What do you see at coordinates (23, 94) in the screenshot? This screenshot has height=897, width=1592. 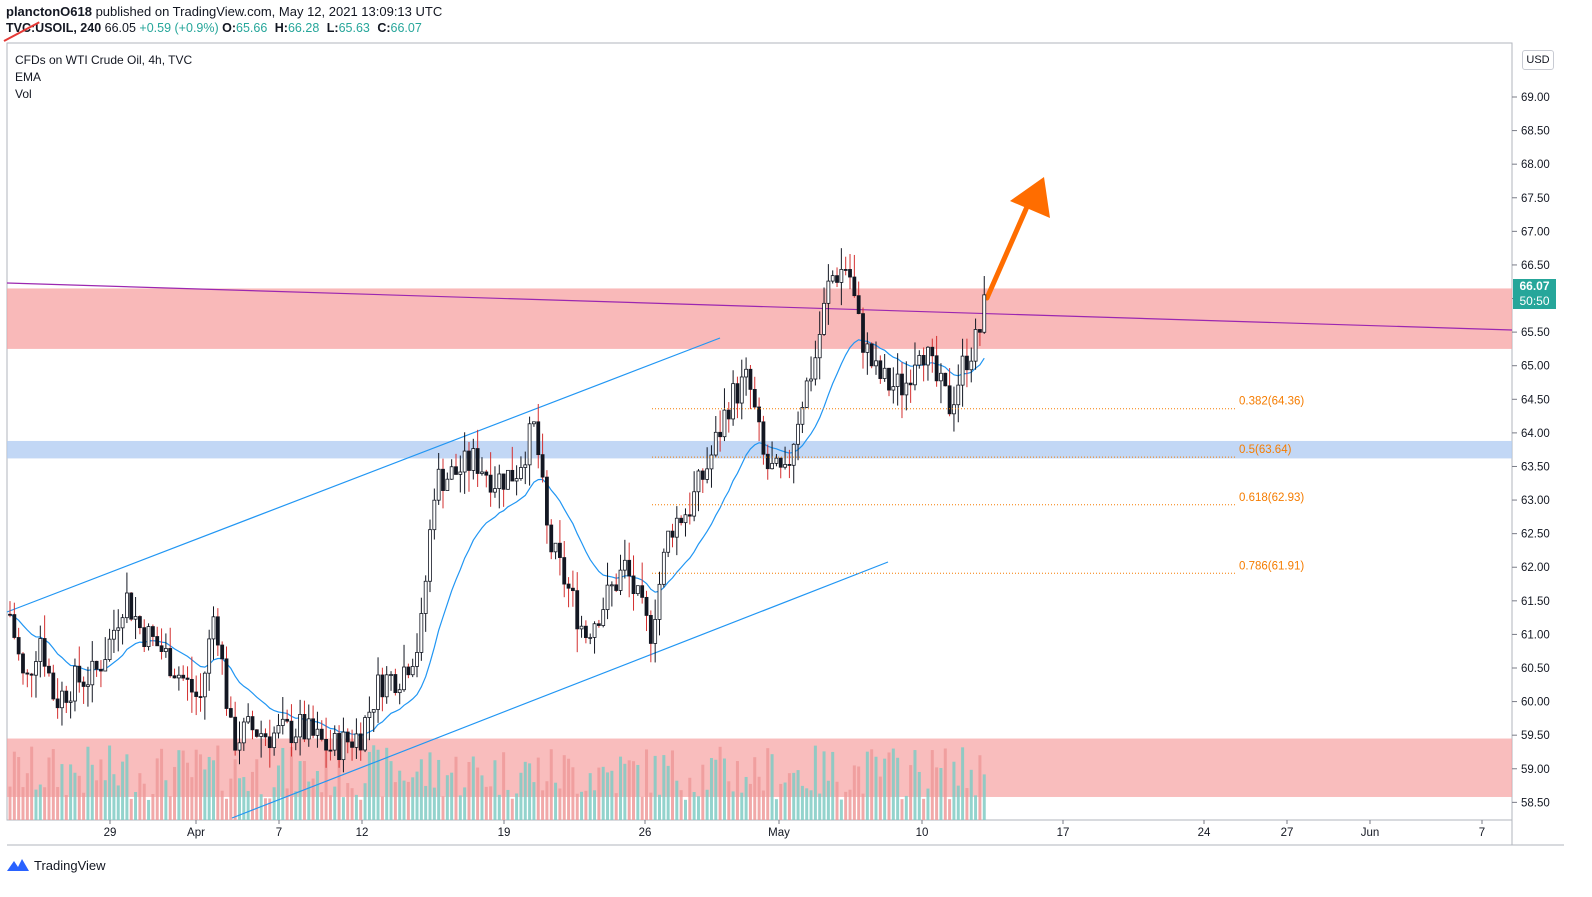 I see `legend-vol: Vol` at bounding box center [23, 94].